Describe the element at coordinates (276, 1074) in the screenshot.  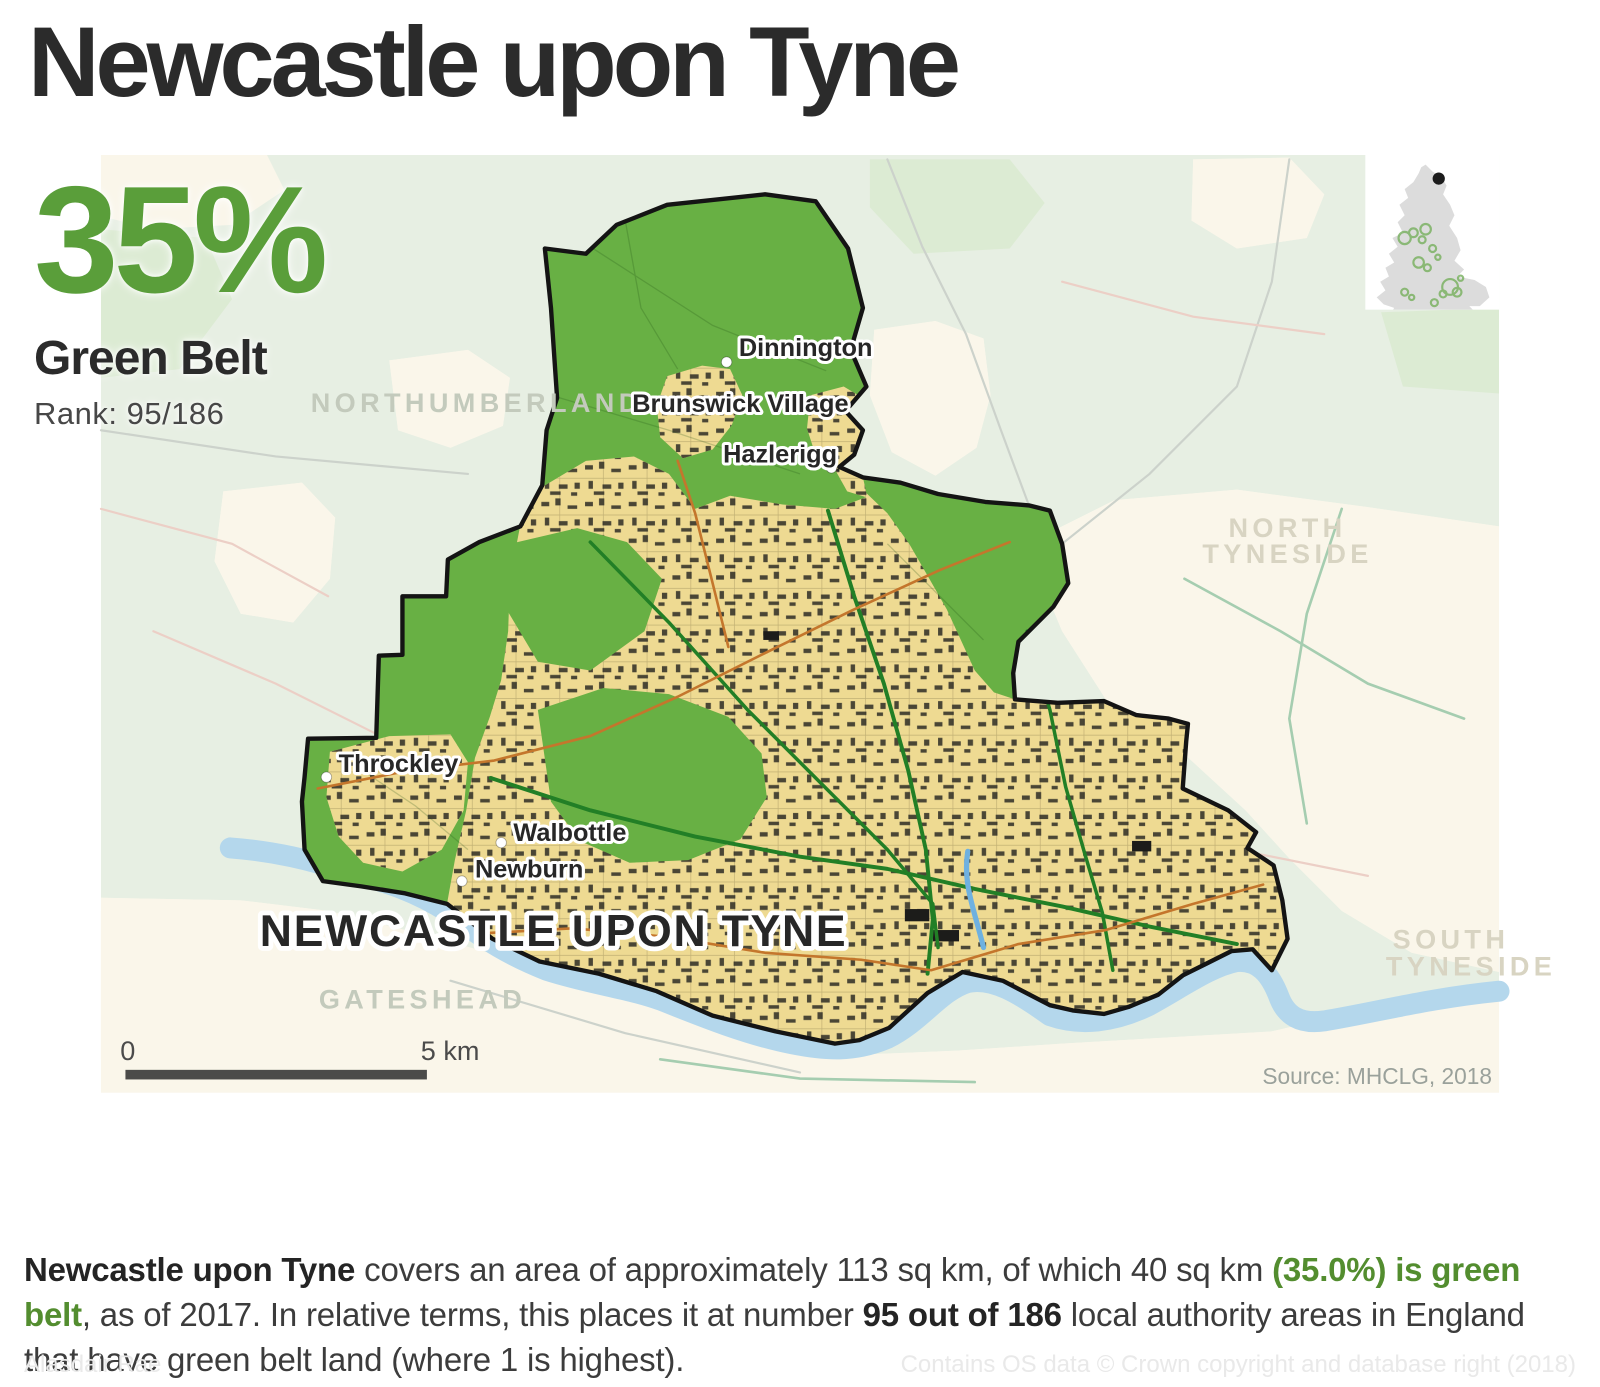
I see `scale-bar-rect` at that location.